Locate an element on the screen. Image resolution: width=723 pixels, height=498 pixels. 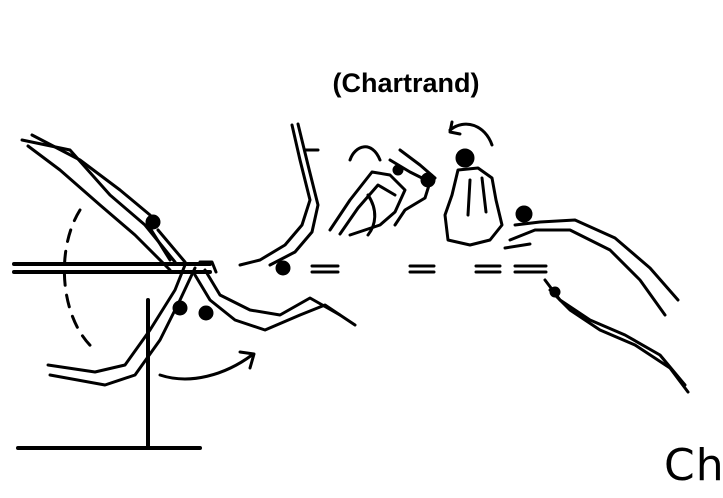
swing-arc-icon is located at coordinates (79, 280).